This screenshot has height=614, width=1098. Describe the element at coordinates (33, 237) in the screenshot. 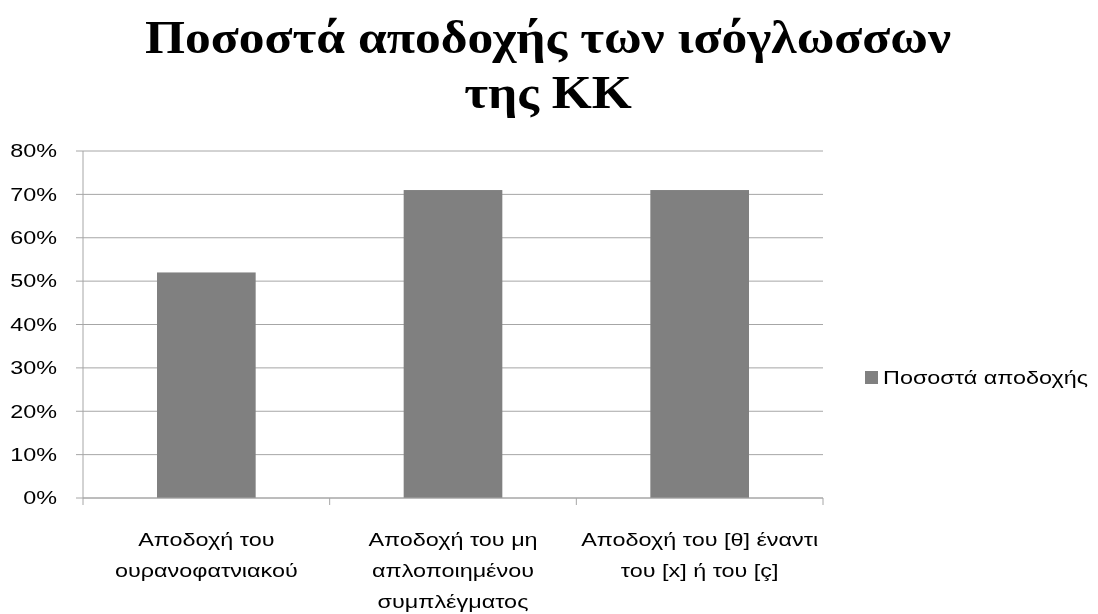

I see `y-tick-label: 60%` at that location.